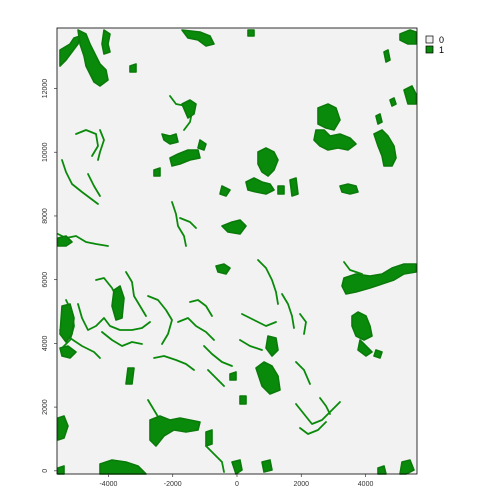  What do you see at coordinates (366, 484) in the screenshot?
I see `x-tick-label: 4000` at bounding box center [366, 484].